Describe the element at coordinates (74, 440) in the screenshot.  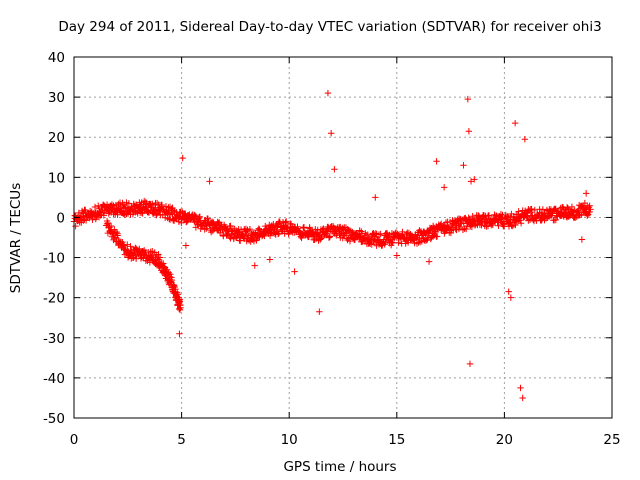
I see `x-tick-label: 0` at that location.